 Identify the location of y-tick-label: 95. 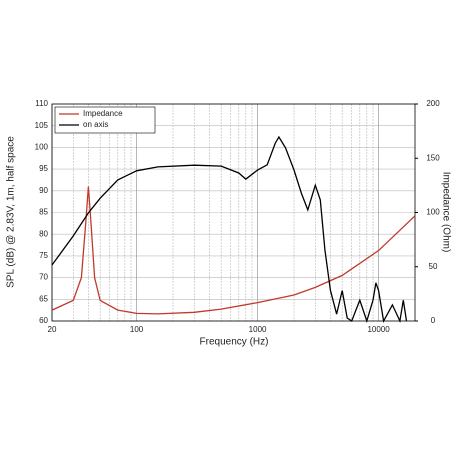
(43, 168).